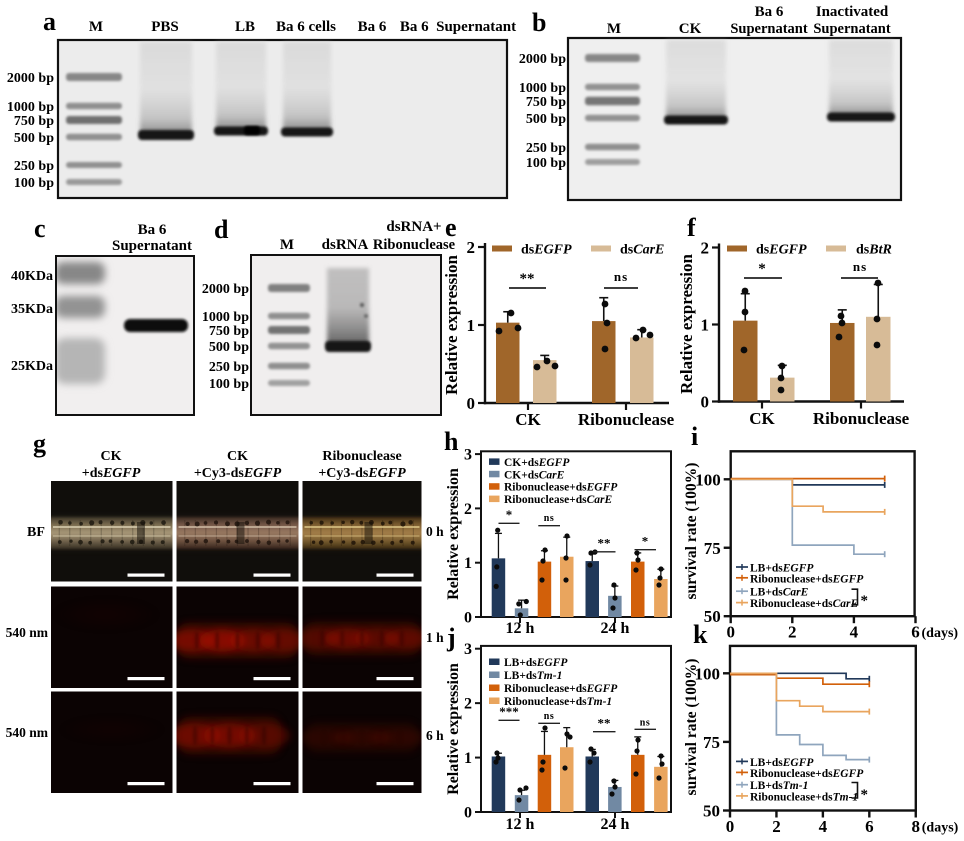 The height and width of the screenshot is (841, 964). Describe the element at coordinates (700, 634) in the screenshot. I see `svg-text: k` at that location.